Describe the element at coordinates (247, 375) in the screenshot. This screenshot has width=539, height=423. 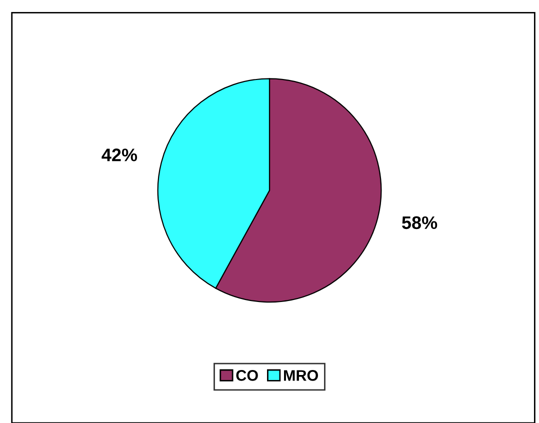
I see `legend-label: CO` at that location.